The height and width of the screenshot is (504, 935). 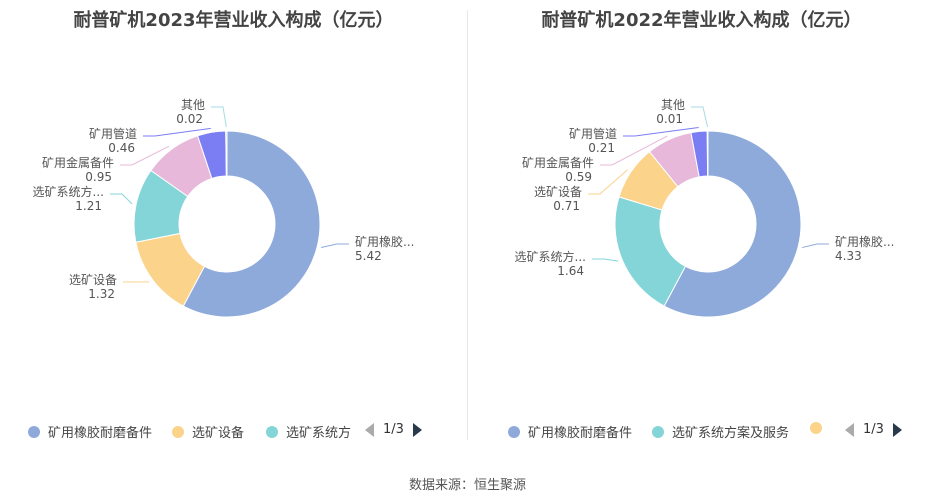 I want to click on slice-value-label: 1.21, so click(x=88, y=206).